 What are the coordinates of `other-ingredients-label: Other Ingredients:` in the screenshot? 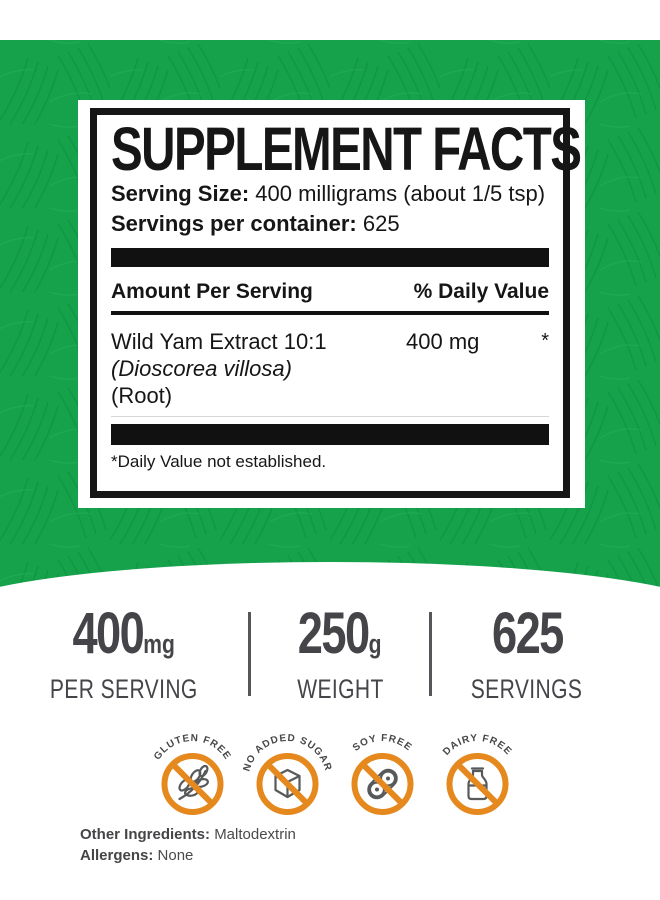 It's located at (145, 834).